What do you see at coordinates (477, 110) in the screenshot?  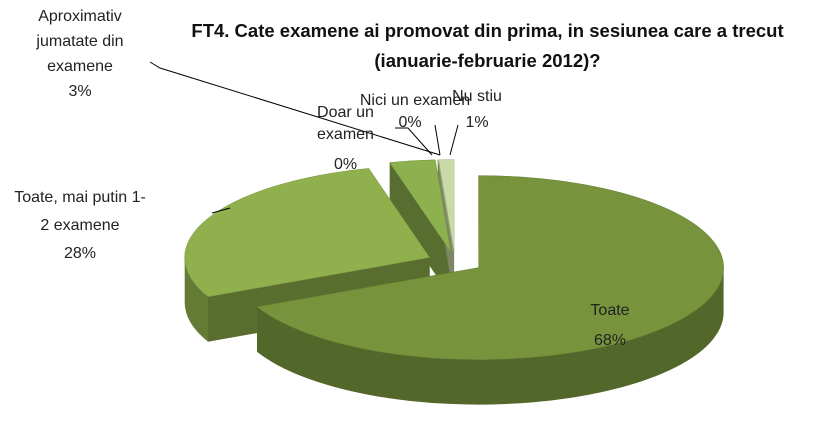 I see `slice-label: Nu stiu 1%` at bounding box center [477, 110].